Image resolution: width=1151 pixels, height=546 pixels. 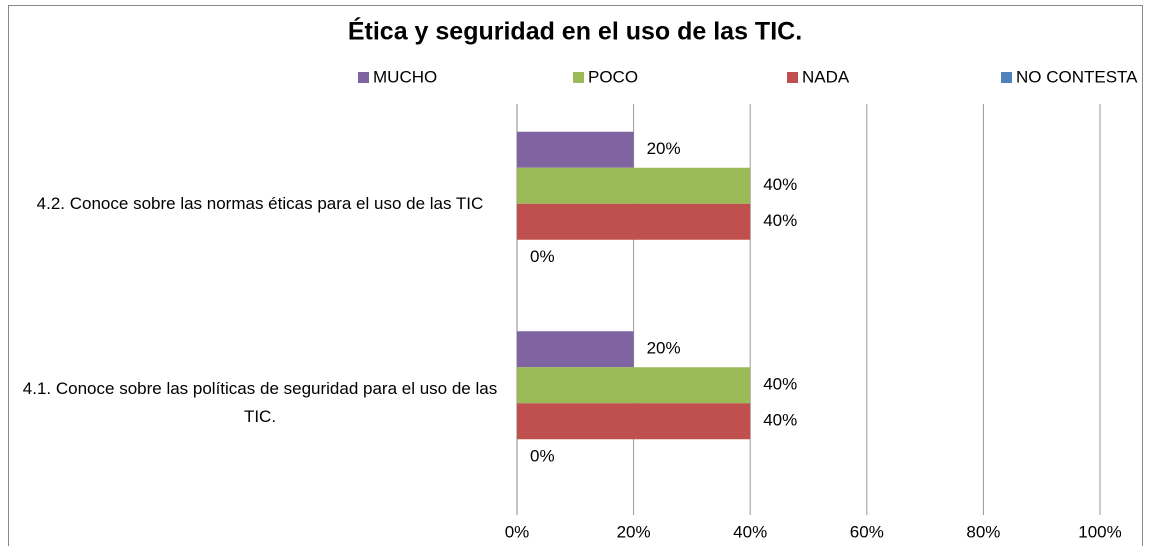 What do you see at coordinates (750, 531) in the screenshot?
I see `x-tick-label: 40%` at bounding box center [750, 531].